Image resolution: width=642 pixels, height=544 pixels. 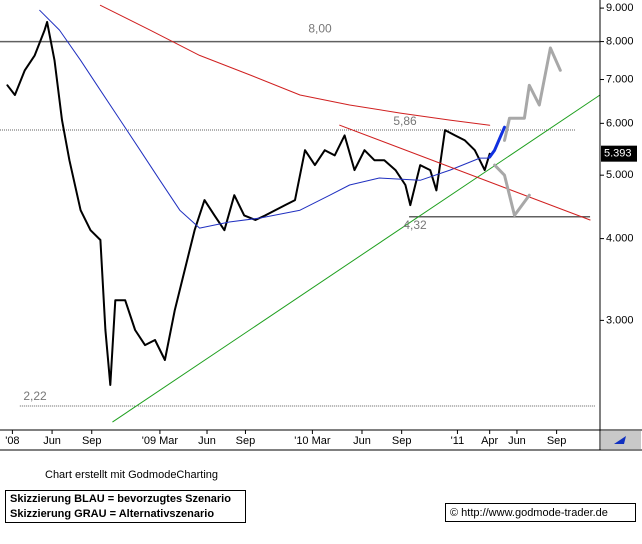 What do you see at coordinates (529, 513) in the screenshot?
I see `source: © http://www.godmode-trader.de` at bounding box center [529, 513].